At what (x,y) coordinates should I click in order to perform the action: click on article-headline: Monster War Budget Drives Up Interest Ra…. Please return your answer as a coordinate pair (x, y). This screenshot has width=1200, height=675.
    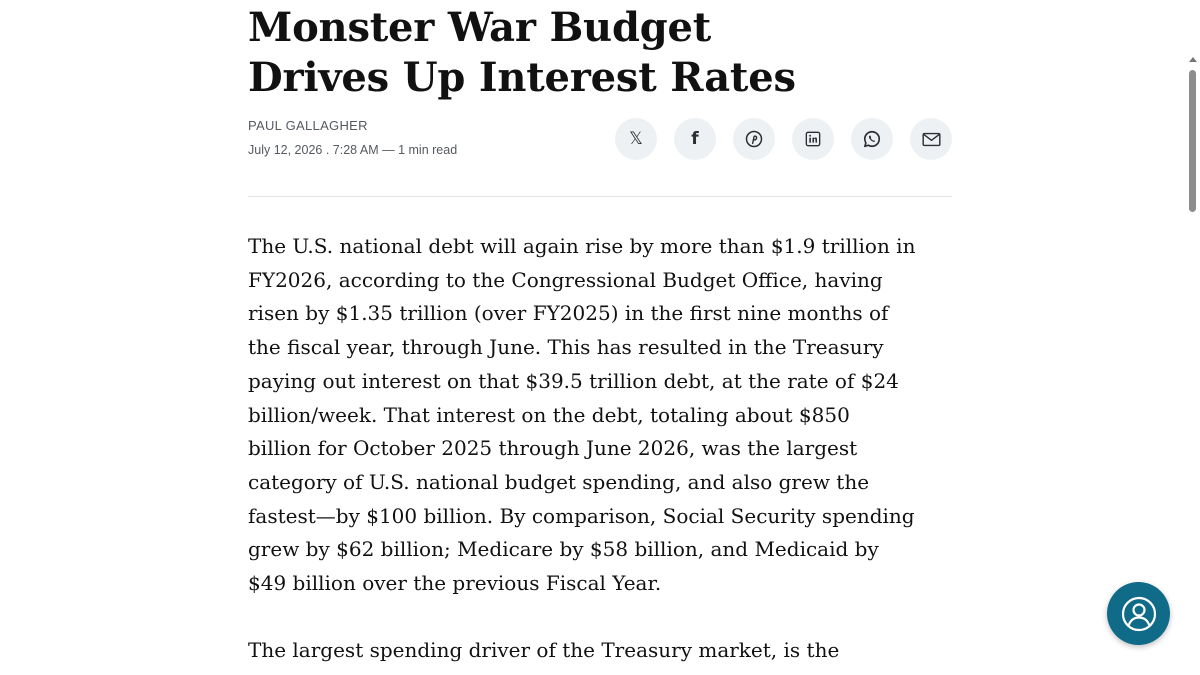
    Looking at the image, I should click on (600, 53).